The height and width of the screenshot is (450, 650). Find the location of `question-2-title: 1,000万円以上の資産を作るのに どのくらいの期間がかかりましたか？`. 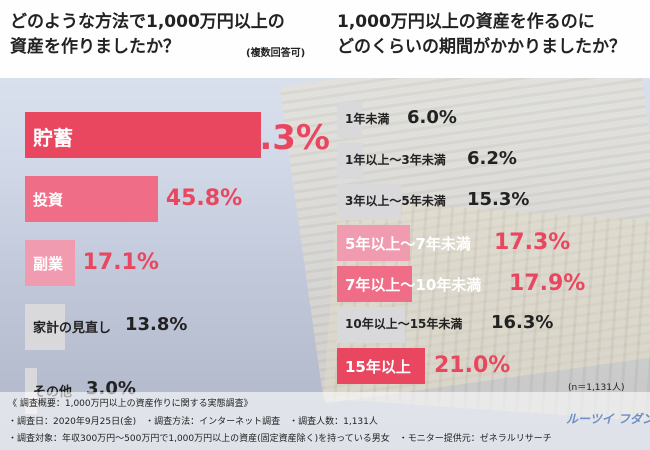

question-2-title: 1,000万円以上の資産を作るのに どのくらいの期間がかかりましたか？ is located at coordinates (481, 35).